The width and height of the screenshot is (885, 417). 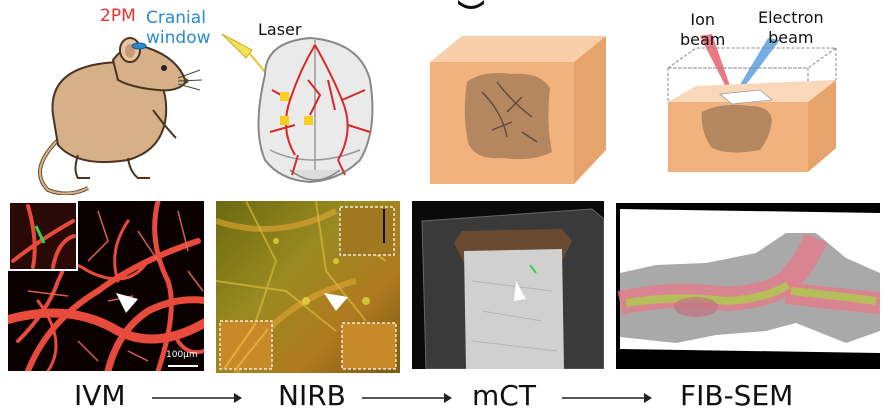 What do you see at coordinates (504, 395) in the screenshot?
I see `step-label-mct: mCT` at bounding box center [504, 395].